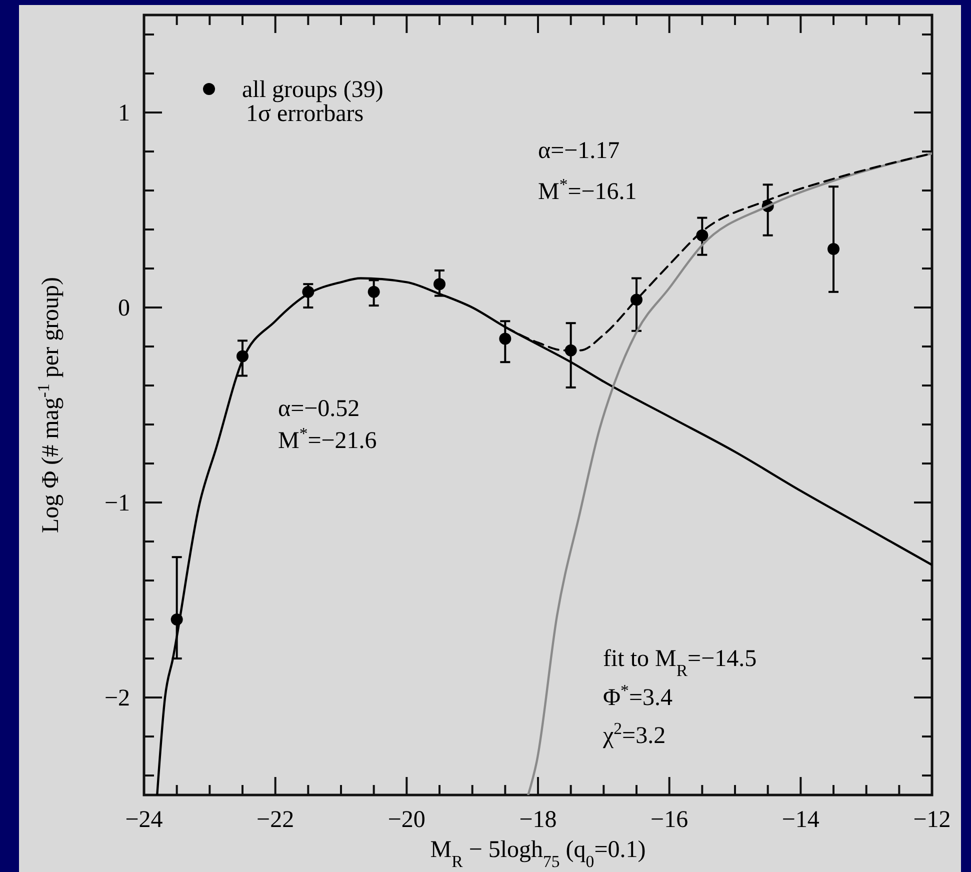 This screenshot has width=971, height=872. Describe the element at coordinates (538, 820) in the screenshot. I see `x-tick-label: −18` at that location.